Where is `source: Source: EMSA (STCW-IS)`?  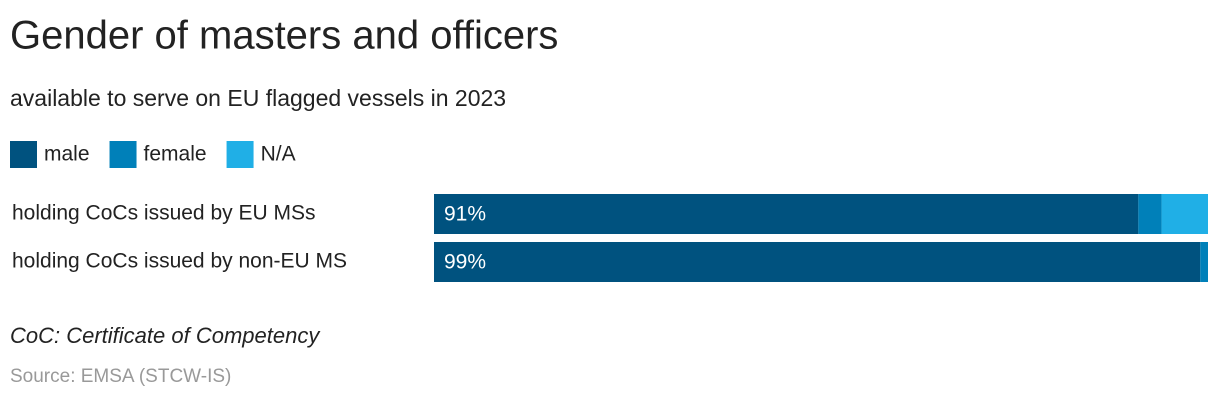 source: Source: EMSA (STCW-IS) is located at coordinates (120, 376).